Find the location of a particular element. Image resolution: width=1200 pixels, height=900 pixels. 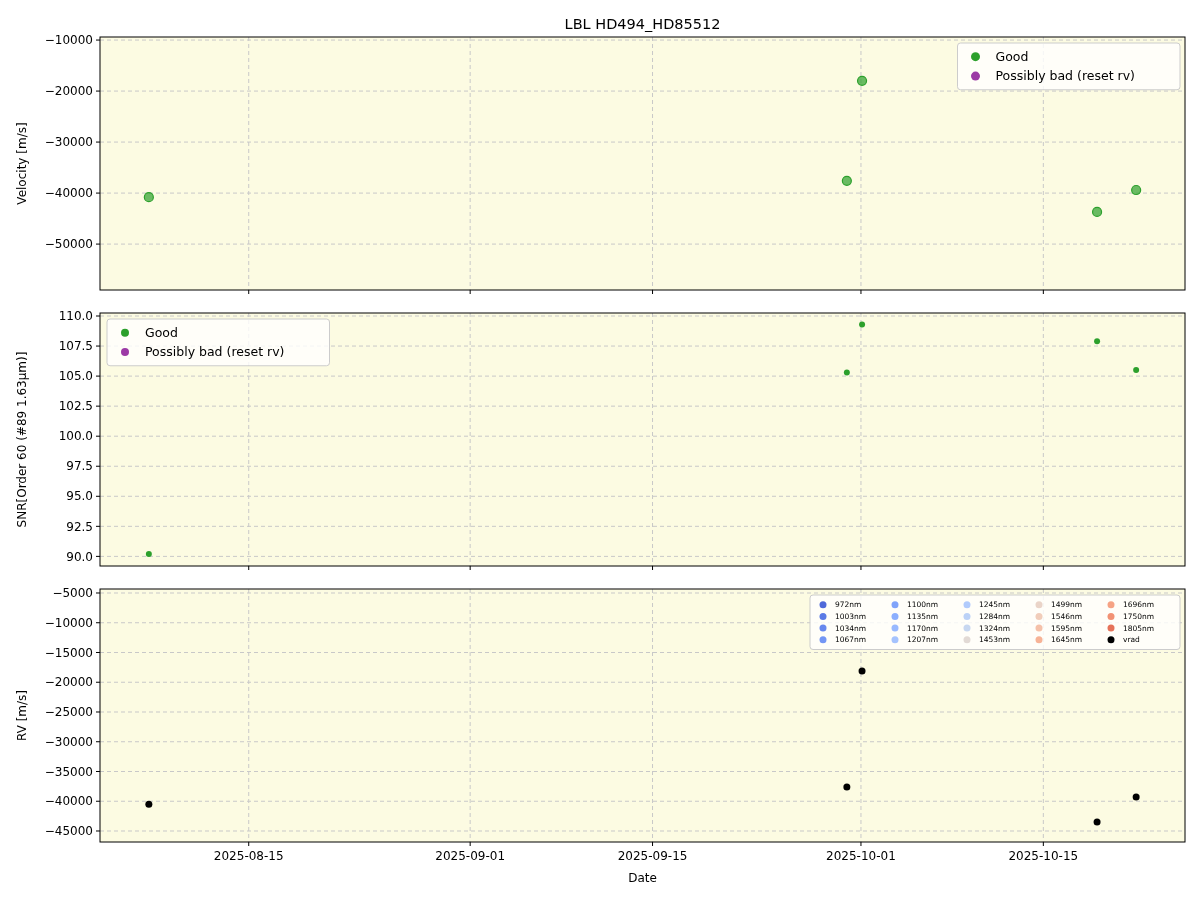

y-tick-label: −5000 is located at coordinates (72, 593).